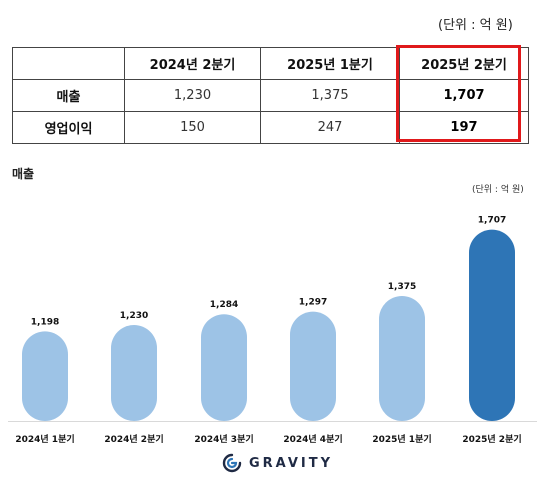 The height and width of the screenshot is (480, 545). I want to click on table-row-label: 영업이익, so click(68, 127).